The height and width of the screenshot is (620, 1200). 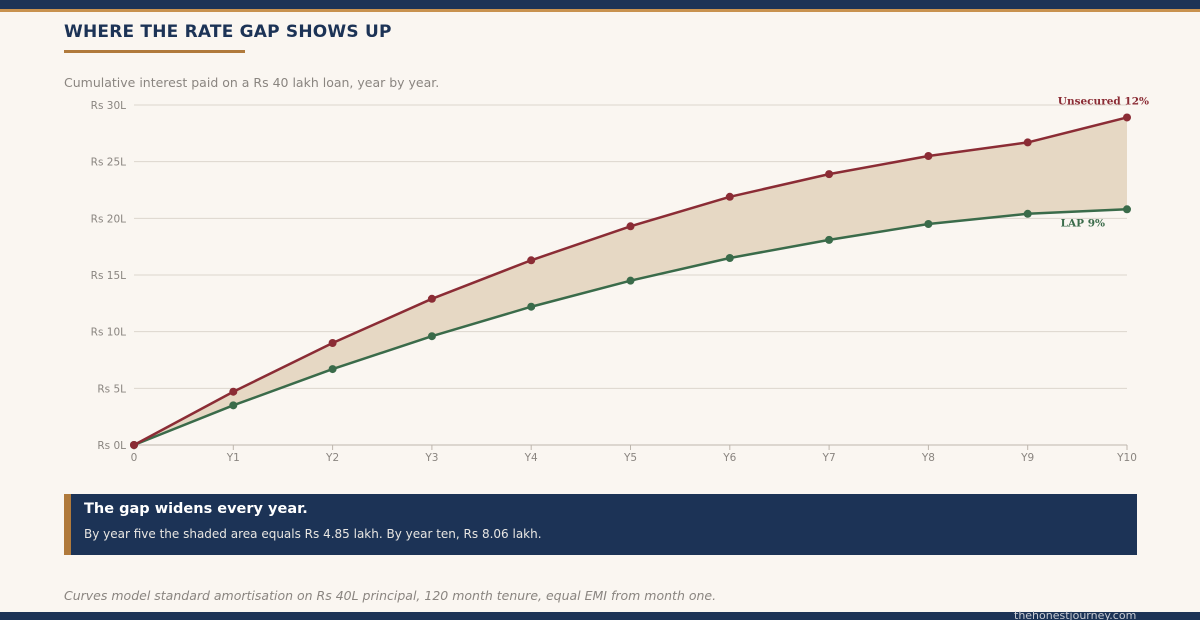 What do you see at coordinates (531, 458) in the screenshot?
I see `x-tick-label: Y4` at bounding box center [531, 458].